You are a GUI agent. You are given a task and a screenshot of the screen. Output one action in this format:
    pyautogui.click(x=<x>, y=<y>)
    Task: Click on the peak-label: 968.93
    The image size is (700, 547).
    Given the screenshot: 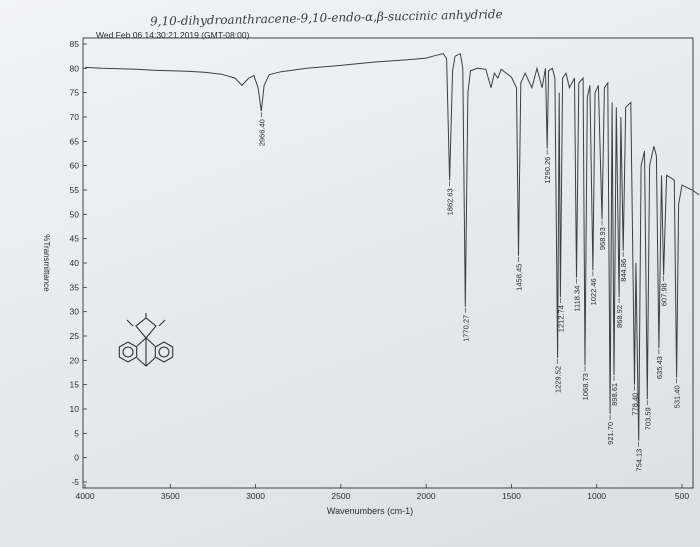 What is the action you would take?
    pyautogui.click(x=602, y=238)
    